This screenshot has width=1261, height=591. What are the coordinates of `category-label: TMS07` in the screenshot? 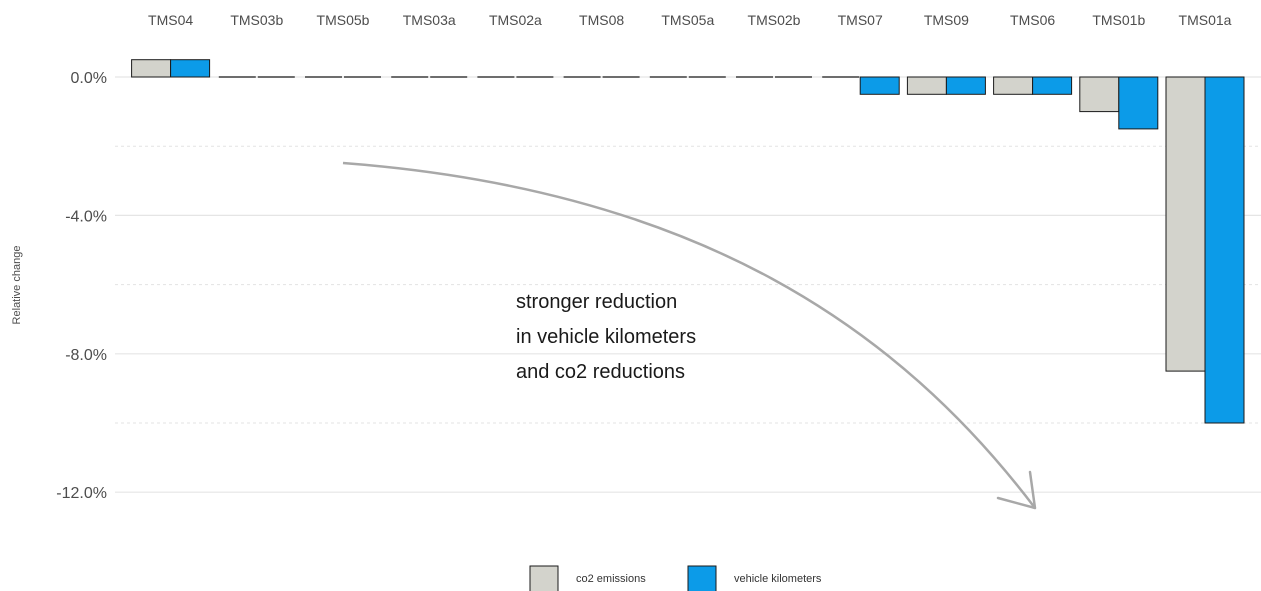 It's located at (860, 20).